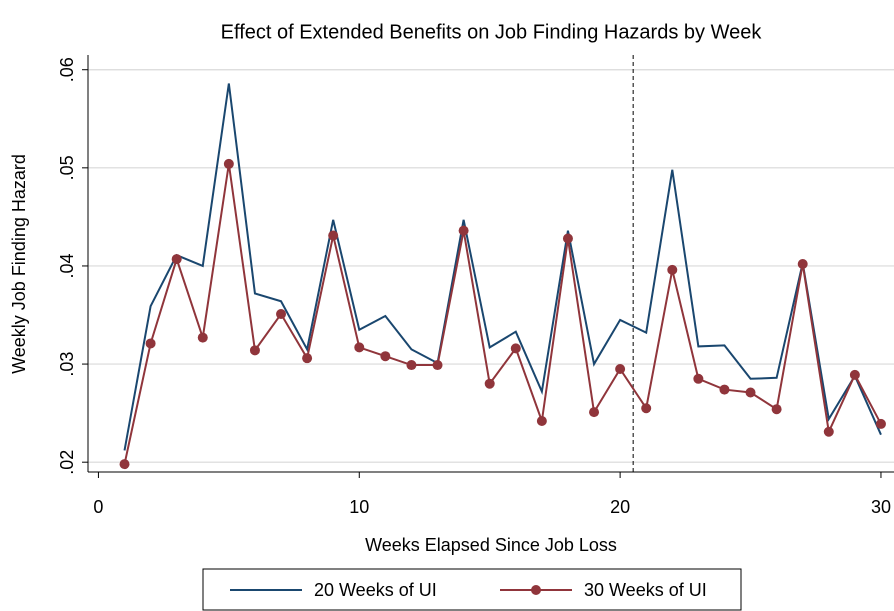  What do you see at coordinates (645, 590) in the screenshot?
I see `legend-label: 30 Weeks of UI` at bounding box center [645, 590].